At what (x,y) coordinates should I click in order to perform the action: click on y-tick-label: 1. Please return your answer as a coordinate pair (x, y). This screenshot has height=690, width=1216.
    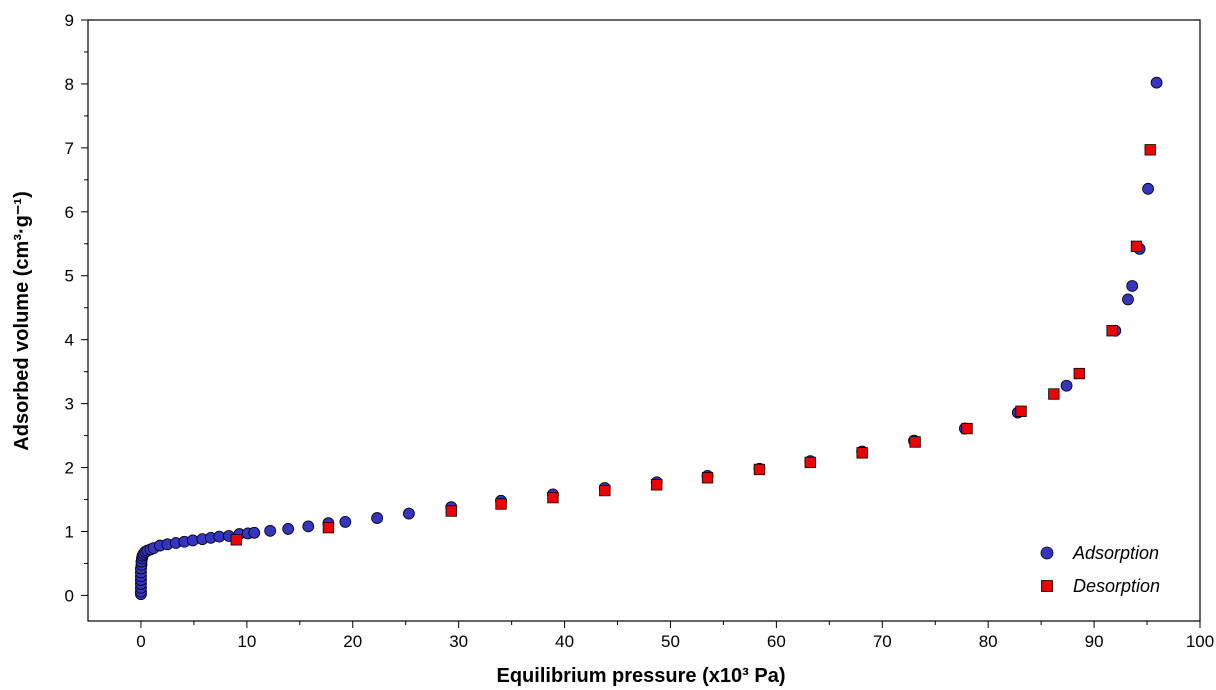
    Looking at the image, I should click on (69, 531).